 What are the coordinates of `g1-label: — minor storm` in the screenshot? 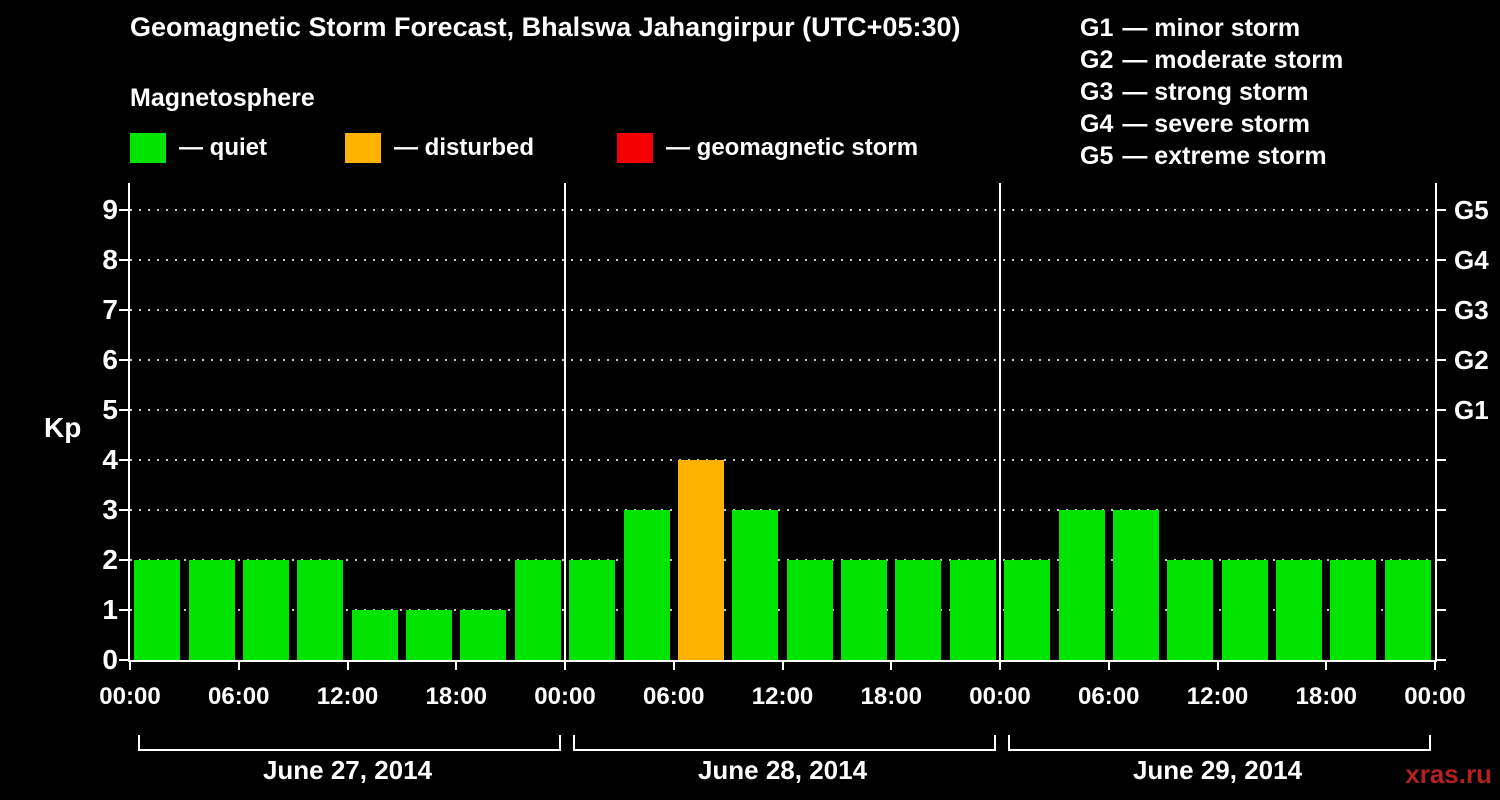 It's located at (1211, 28).